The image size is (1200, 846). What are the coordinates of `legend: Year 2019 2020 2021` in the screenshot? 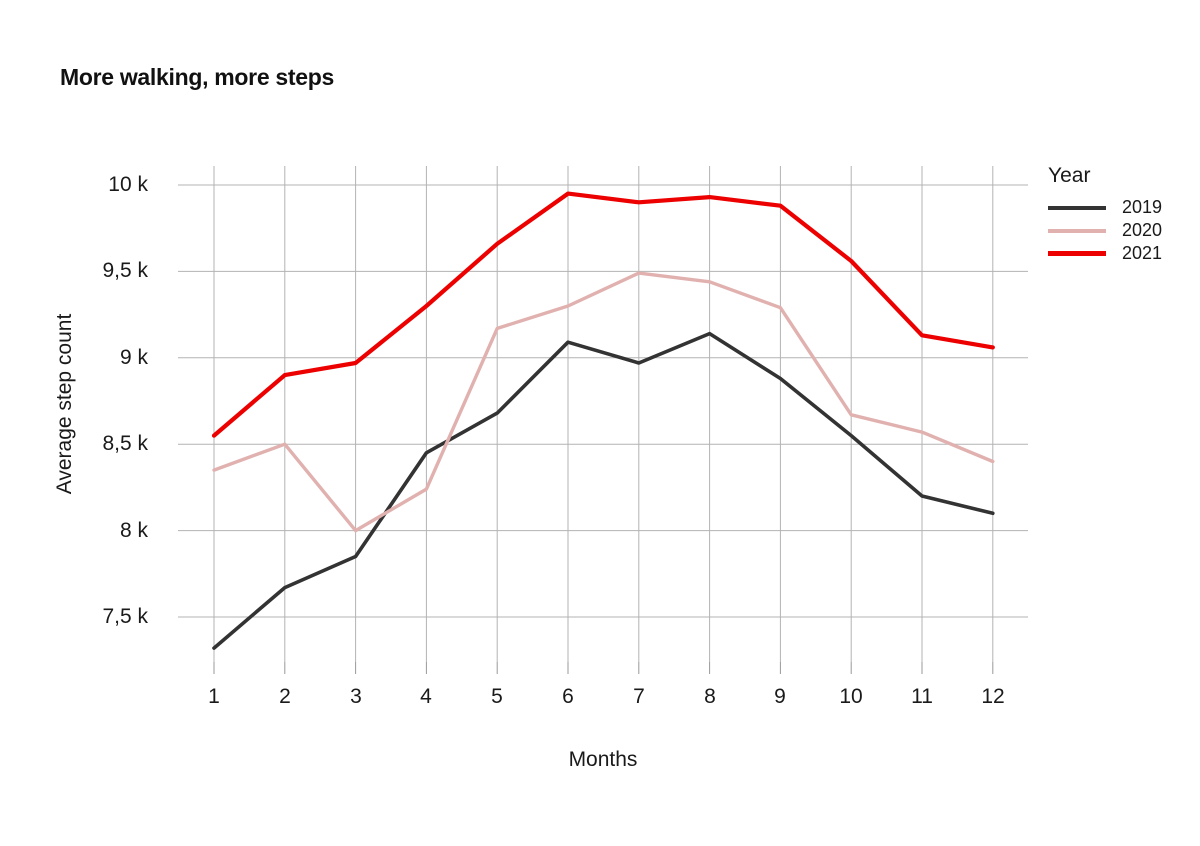 It's located at (1123, 214).